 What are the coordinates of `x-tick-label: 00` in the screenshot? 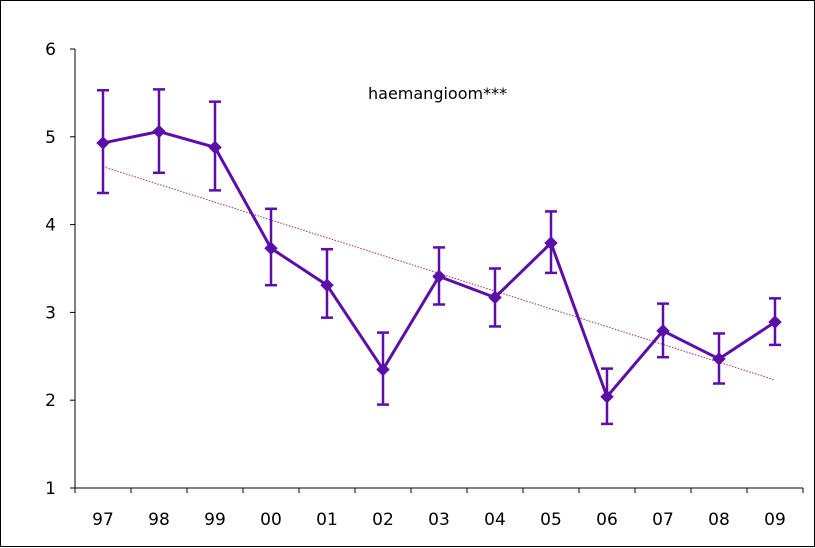 It's located at (271, 520).